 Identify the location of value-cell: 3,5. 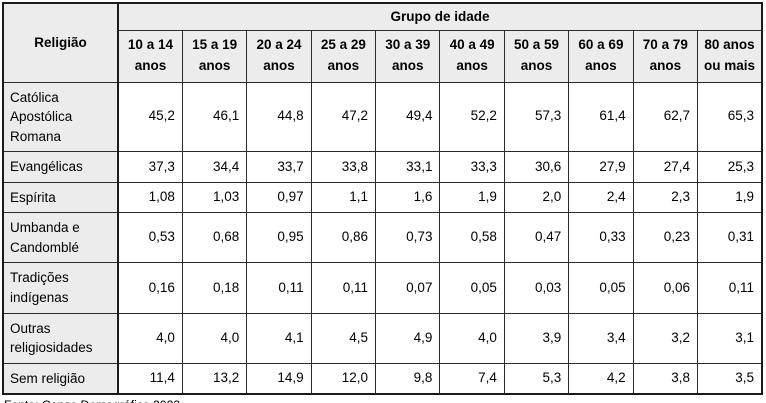
(730, 378).